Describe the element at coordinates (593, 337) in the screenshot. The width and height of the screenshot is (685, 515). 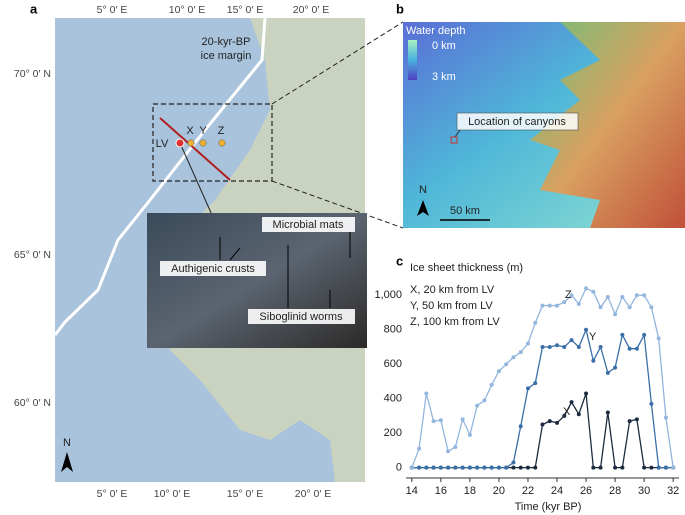
I see `series-label: Y` at that location.